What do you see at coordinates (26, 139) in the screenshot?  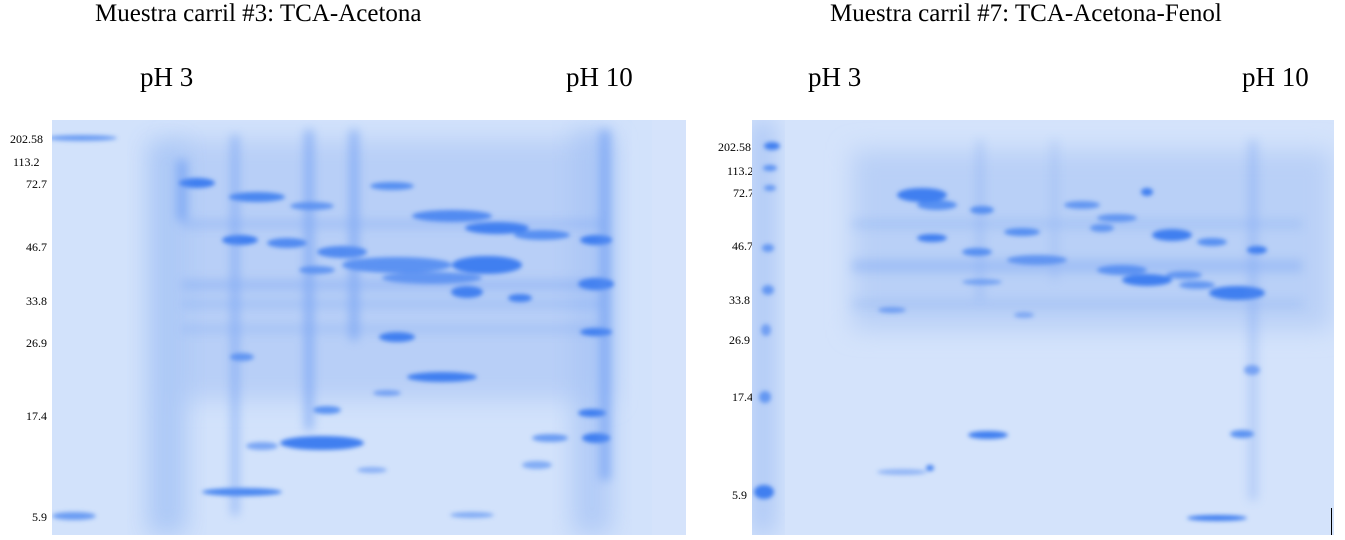 I see `panel1-mw-marker: 202.58` at bounding box center [26, 139].